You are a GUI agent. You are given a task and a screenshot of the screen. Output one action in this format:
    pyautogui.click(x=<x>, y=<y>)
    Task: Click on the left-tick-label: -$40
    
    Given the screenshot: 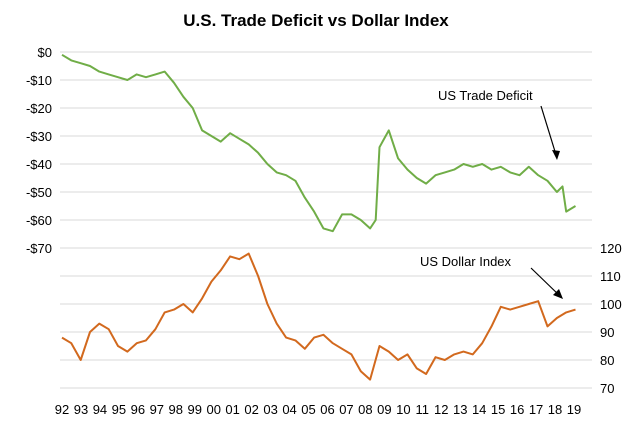 What is the action you would take?
    pyautogui.click(x=39, y=164)
    